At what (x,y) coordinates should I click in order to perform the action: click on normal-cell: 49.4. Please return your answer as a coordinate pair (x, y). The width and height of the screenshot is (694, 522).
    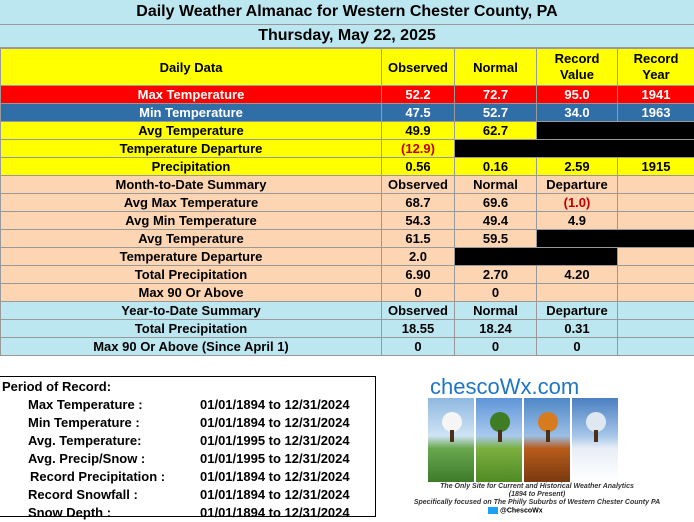
    Looking at the image, I should click on (496, 221).